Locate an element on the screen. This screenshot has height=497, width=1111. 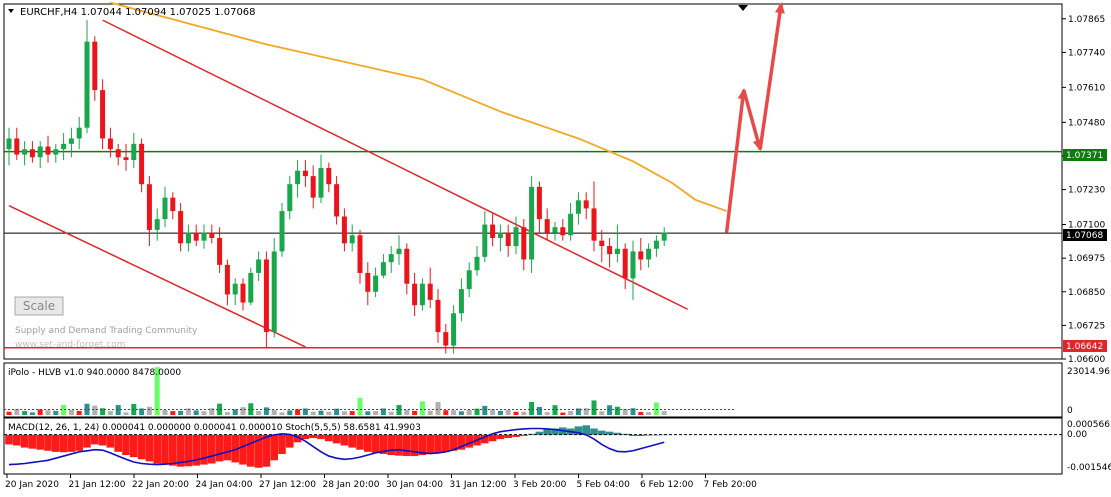
triangle-down-icon is located at coordinates (11, 11).